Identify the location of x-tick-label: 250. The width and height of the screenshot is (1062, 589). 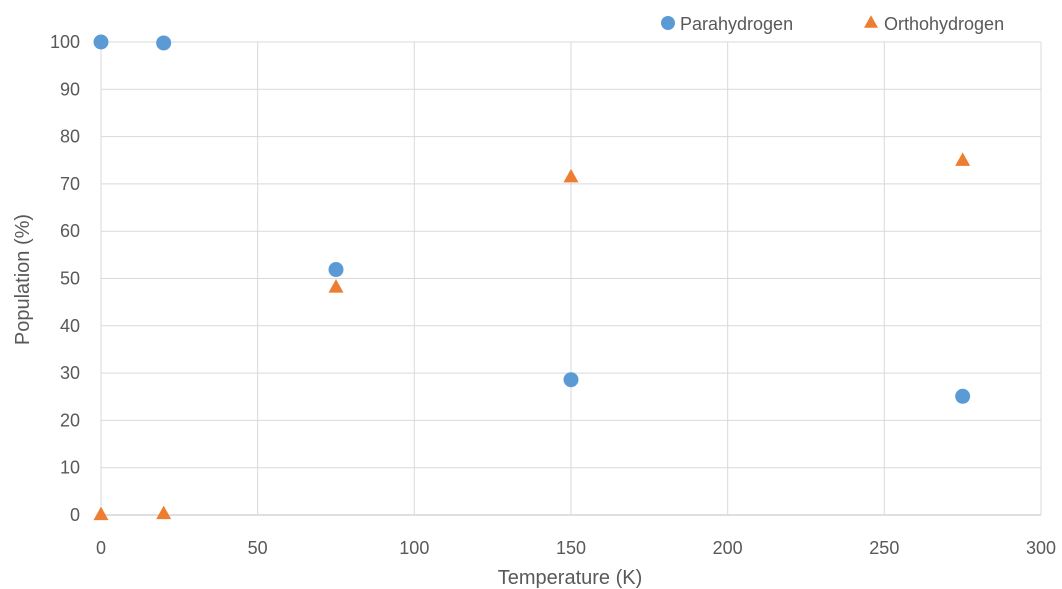
(884, 548).